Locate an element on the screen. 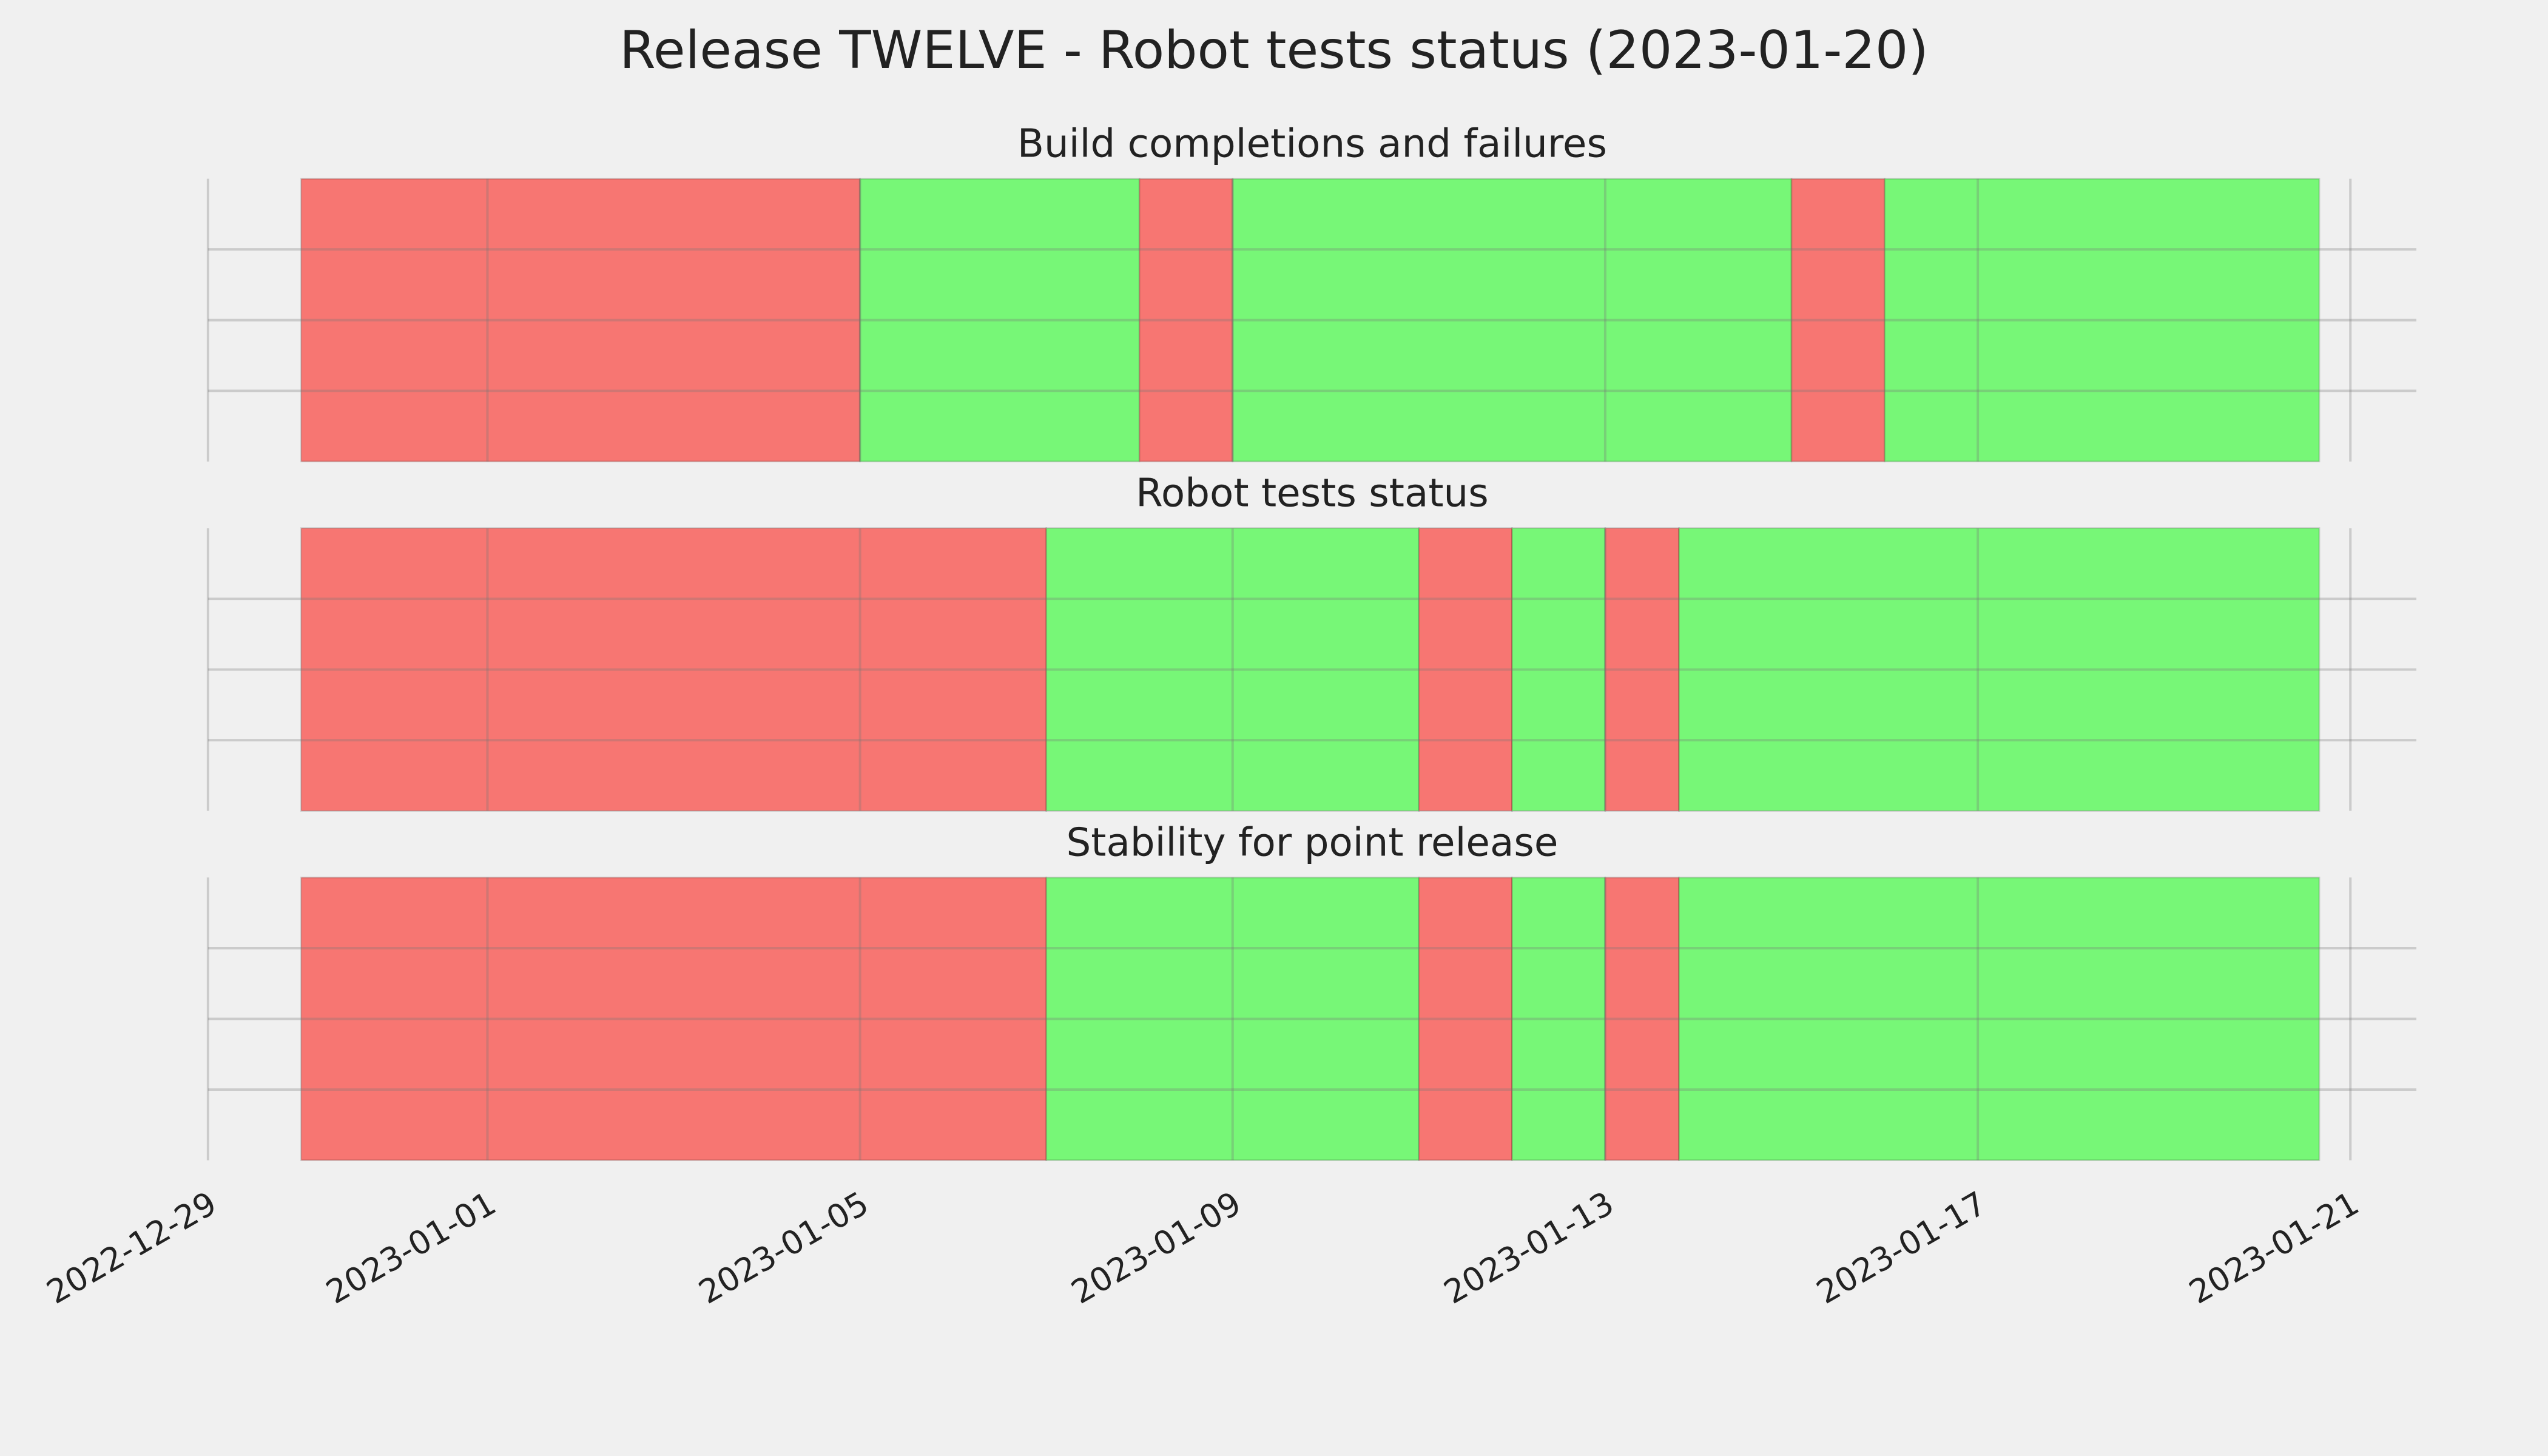 Image resolution: width=2548 pixels, height=1456 pixels. x-tick-label: 2023-01-13 is located at coordinates (1528, 1248).